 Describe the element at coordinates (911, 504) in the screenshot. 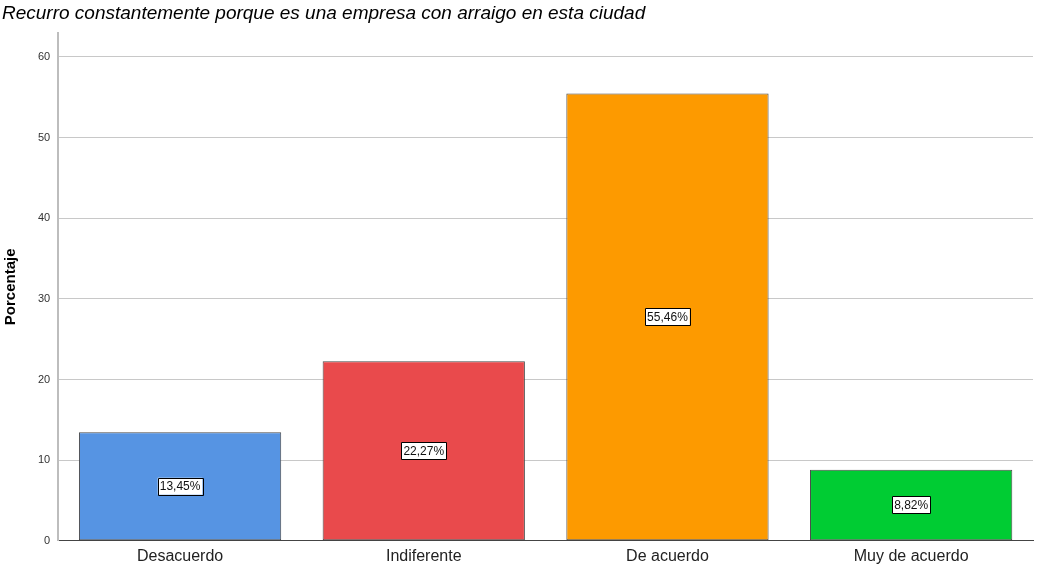

I see `data-label: 8,82%` at that location.